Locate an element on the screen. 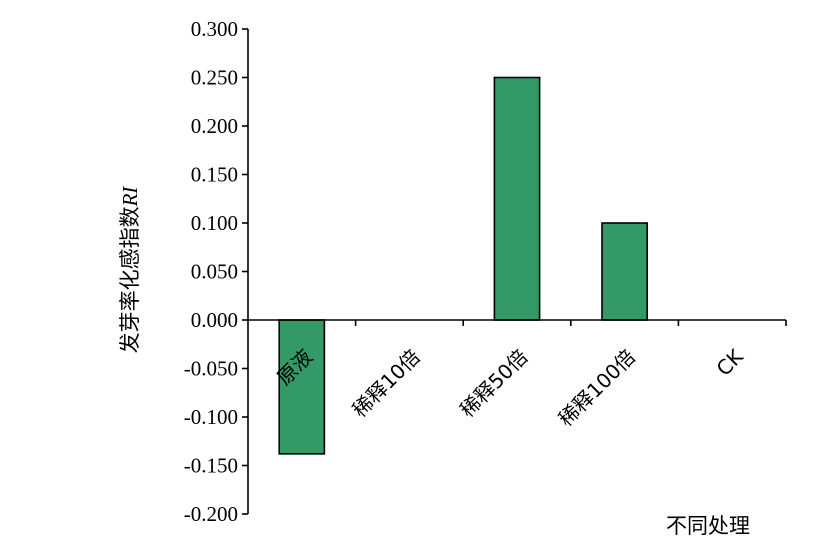  y-tick-label: -0.050 is located at coordinates (211, 369).